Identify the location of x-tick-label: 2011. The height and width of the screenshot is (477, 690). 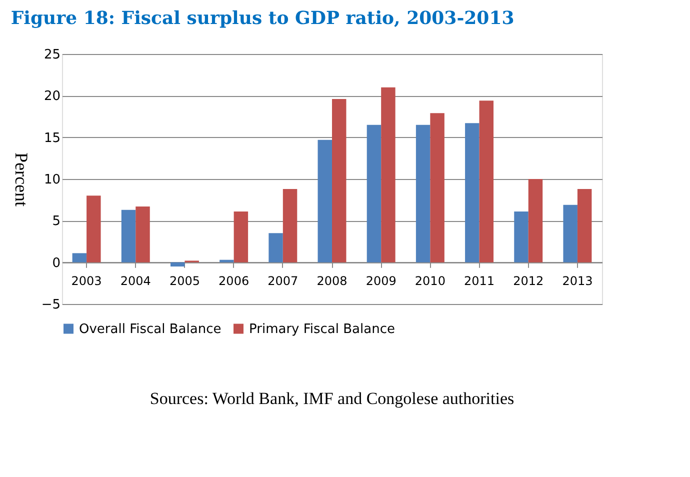
(479, 281).